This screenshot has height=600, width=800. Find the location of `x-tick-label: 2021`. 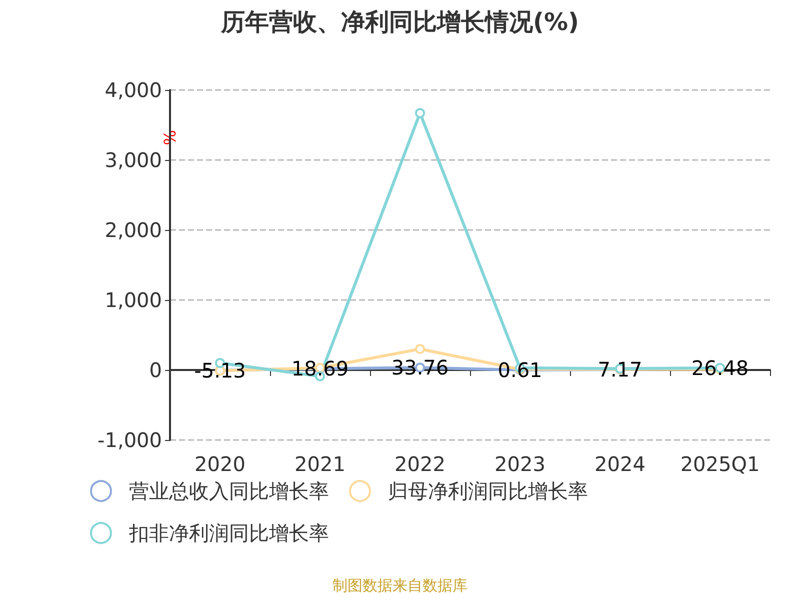

x-tick-label: 2021 is located at coordinates (320, 464).